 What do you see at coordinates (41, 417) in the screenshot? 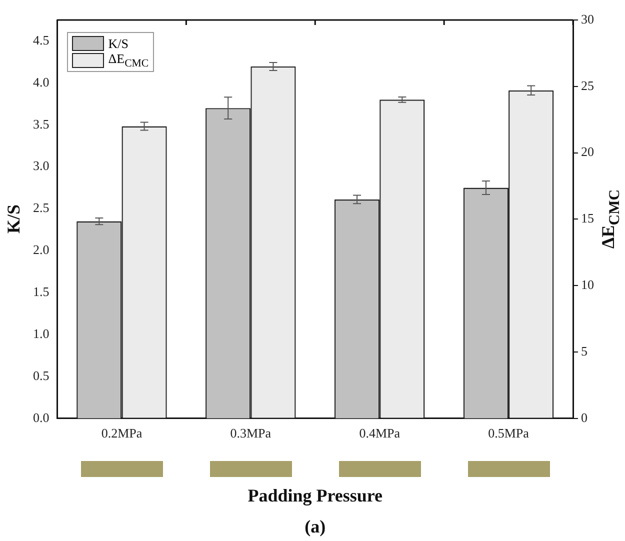
I see `y-tick-label: 0.0` at bounding box center [41, 417].